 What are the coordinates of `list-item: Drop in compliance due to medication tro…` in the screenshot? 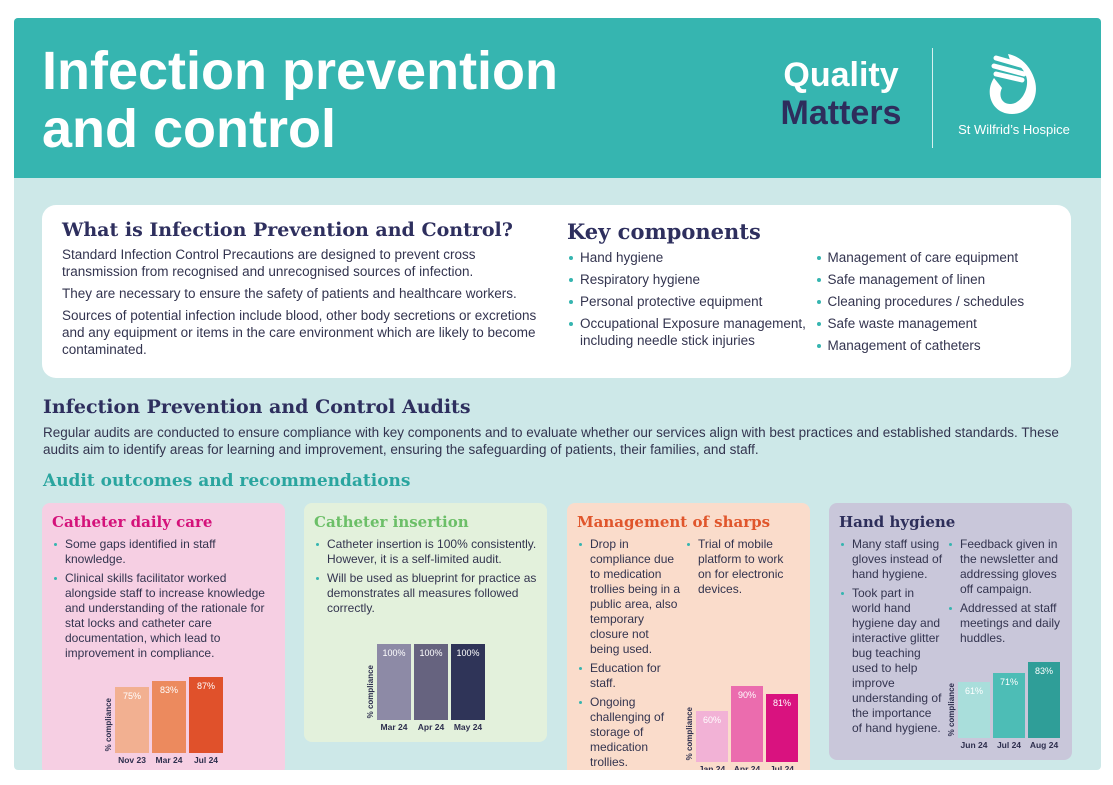 It's located at (629, 597).